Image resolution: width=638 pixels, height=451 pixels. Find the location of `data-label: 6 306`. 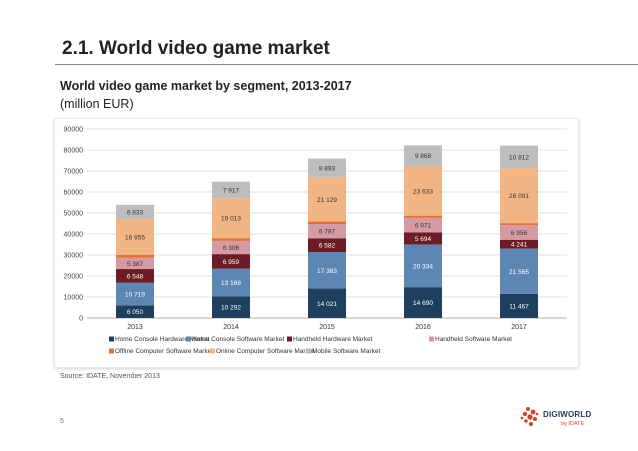

data-label: 6 306 is located at coordinates (231, 248).